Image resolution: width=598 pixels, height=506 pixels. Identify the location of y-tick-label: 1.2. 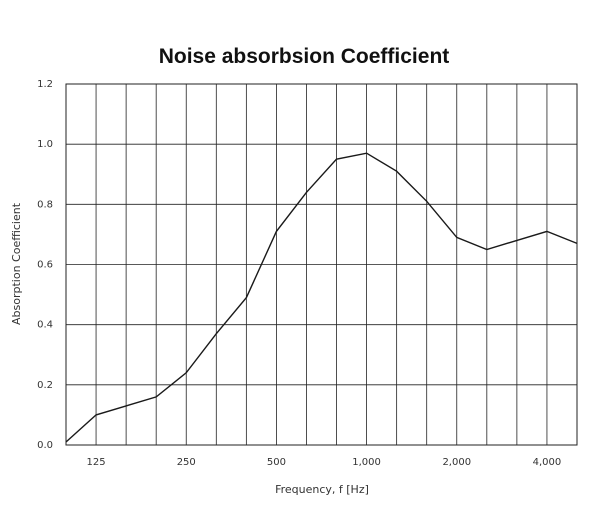
(45, 84).